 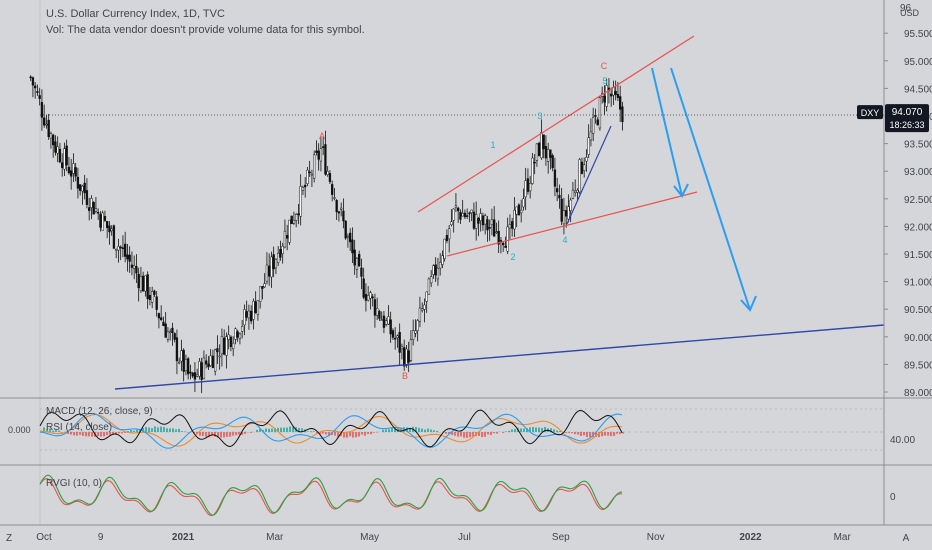 I want to click on rvgi-line, so click(x=331, y=495).